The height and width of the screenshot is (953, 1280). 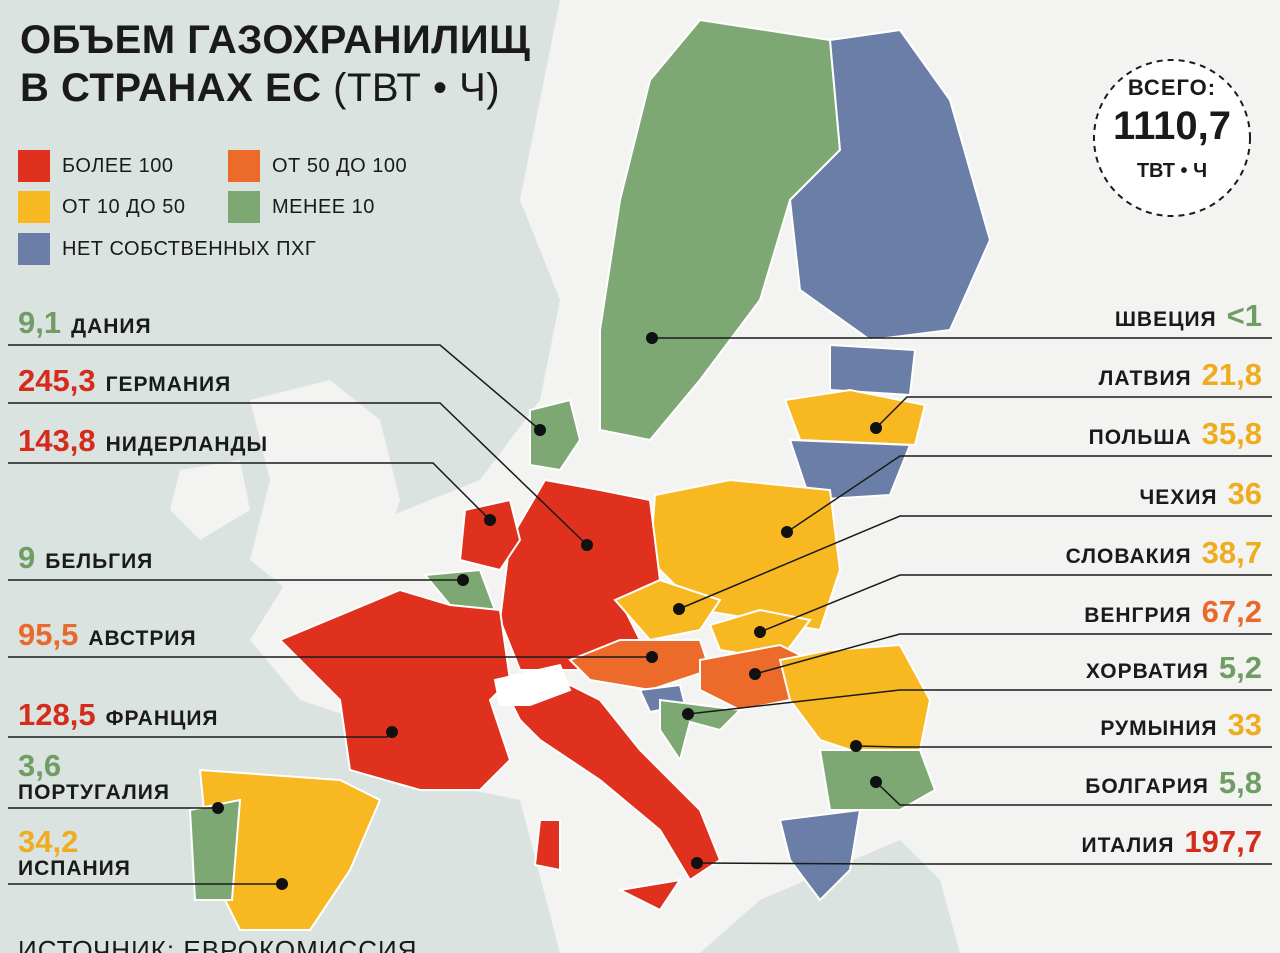 What do you see at coordinates (873, 370) in the screenshot?
I see `estonia` at bounding box center [873, 370].